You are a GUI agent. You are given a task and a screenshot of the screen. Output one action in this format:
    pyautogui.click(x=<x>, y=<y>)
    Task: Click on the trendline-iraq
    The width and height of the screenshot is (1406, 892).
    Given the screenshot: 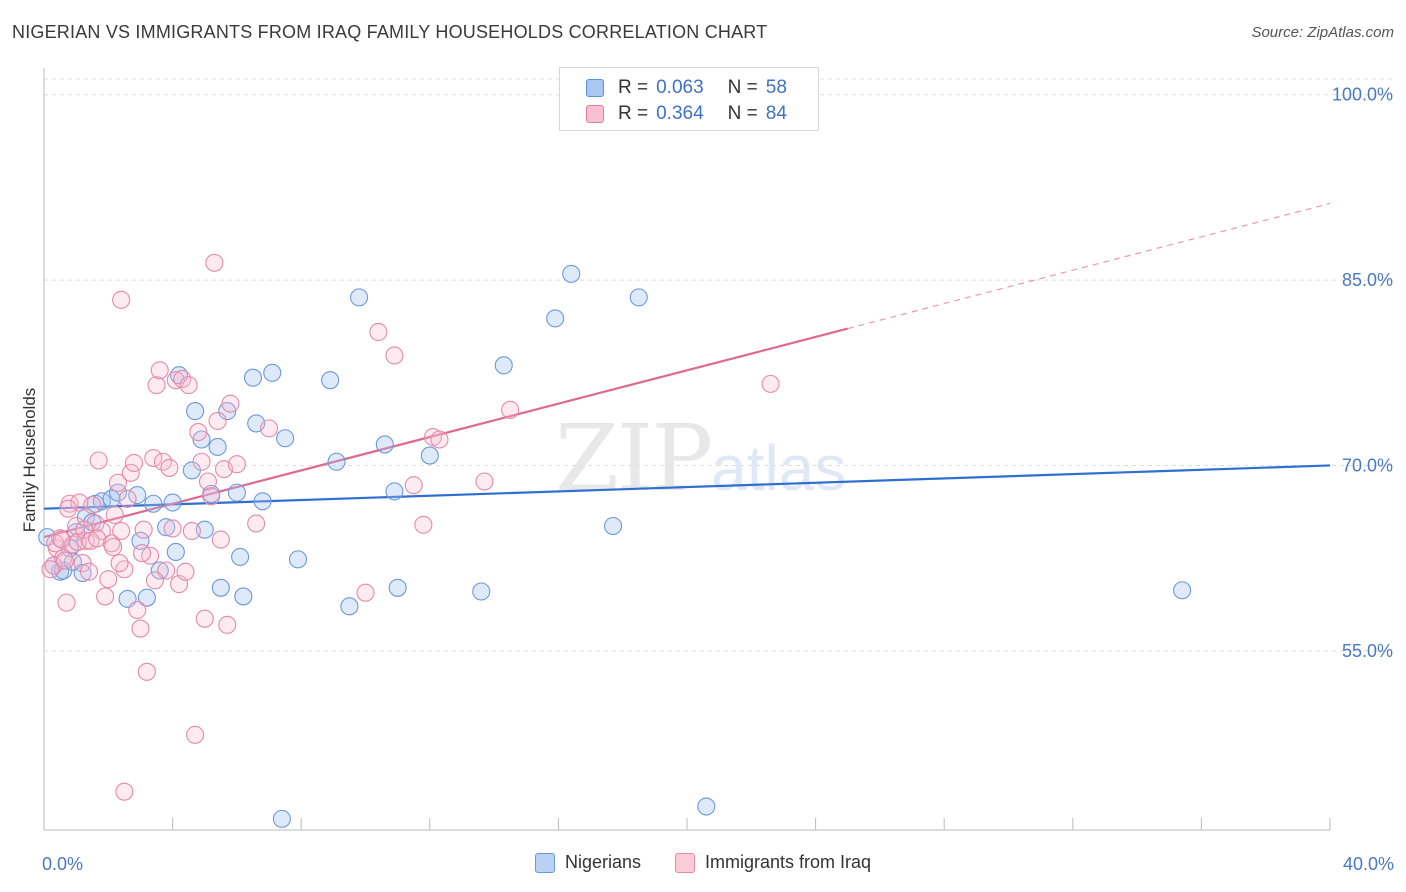 What is the action you would take?
    pyautogui.click(x=446, y=433)
    